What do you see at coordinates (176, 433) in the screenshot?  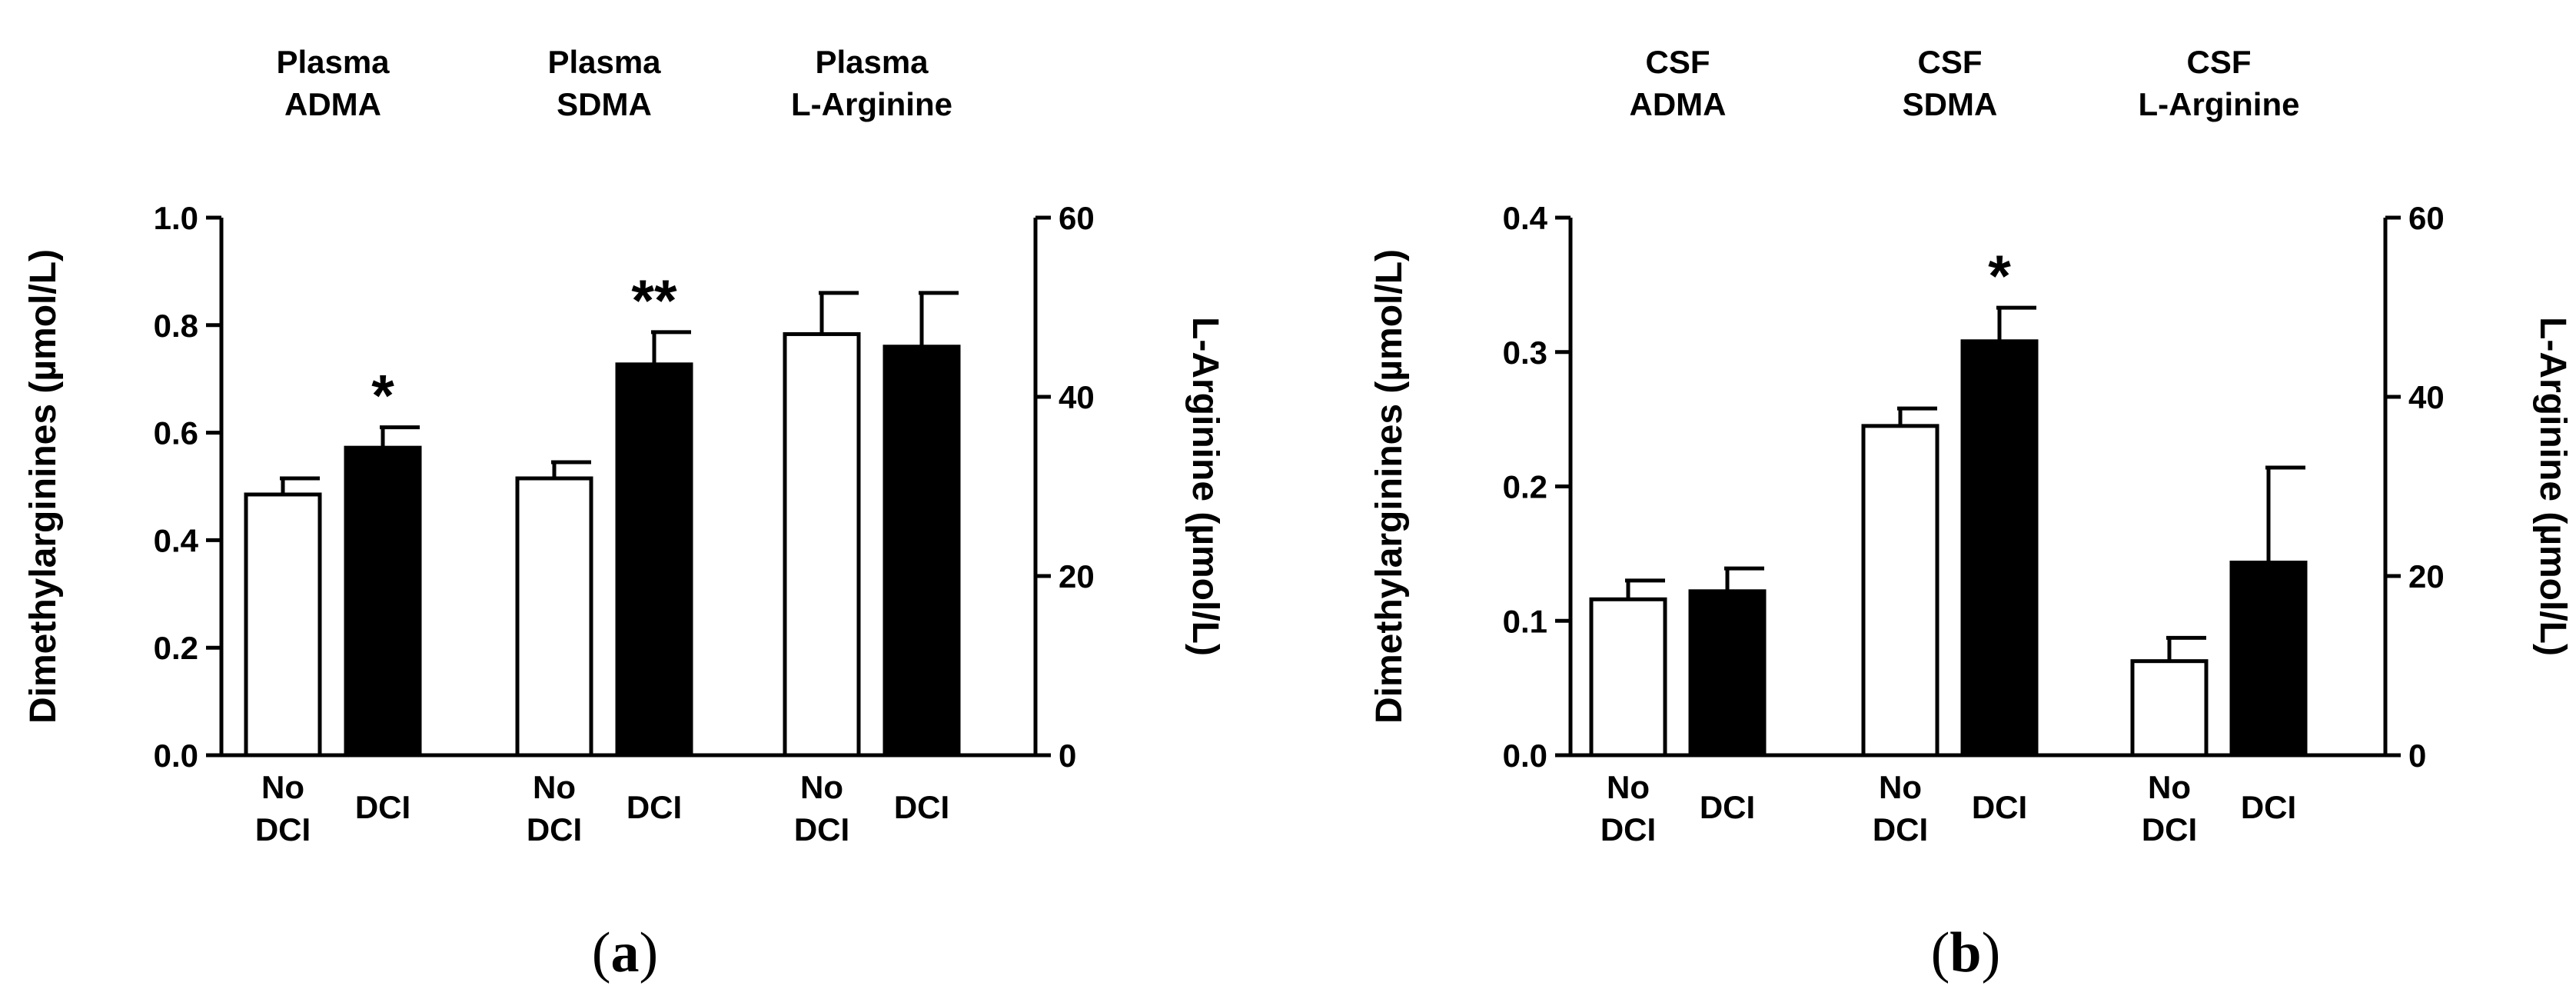 I see `left-y-tick-label: 0.6` at bounding box center [176, 433].